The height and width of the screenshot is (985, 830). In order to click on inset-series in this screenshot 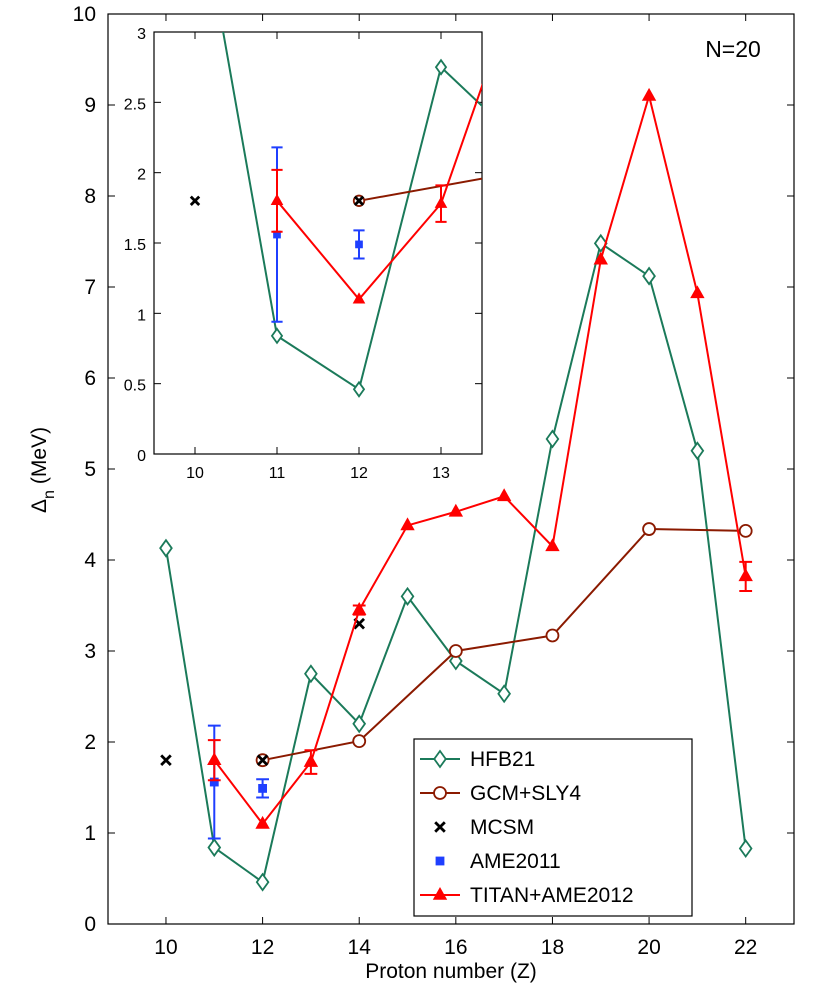, I will do `click(335, 215)`.